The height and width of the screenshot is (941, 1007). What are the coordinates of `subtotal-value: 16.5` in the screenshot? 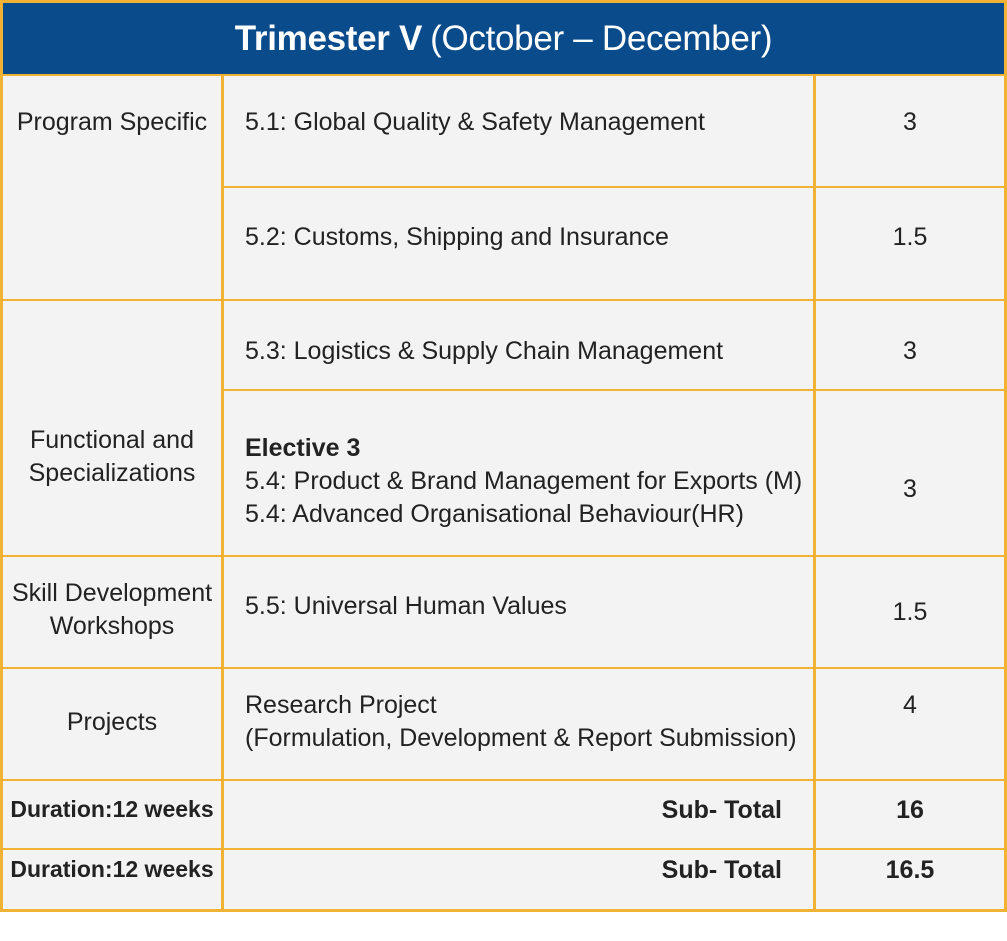 It's located at (910, 870).